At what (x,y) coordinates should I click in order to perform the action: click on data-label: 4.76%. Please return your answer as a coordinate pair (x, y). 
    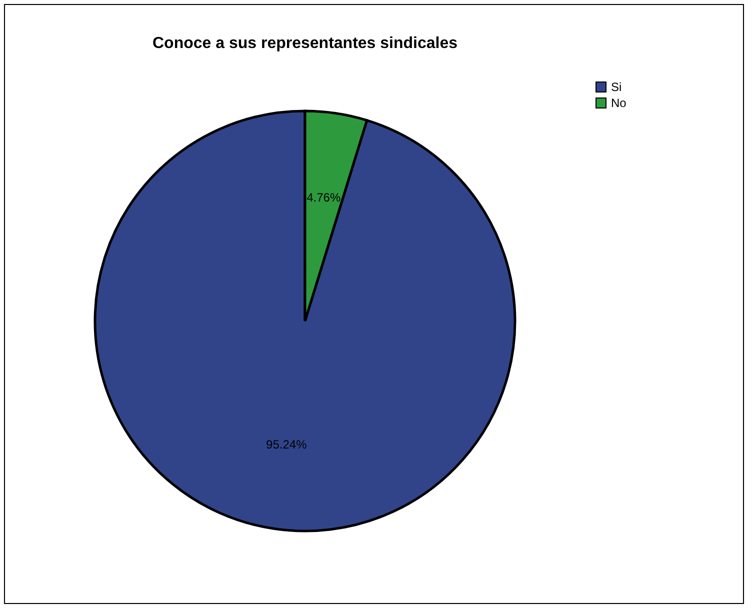
    Looking at the image, I should click on (323, 197).